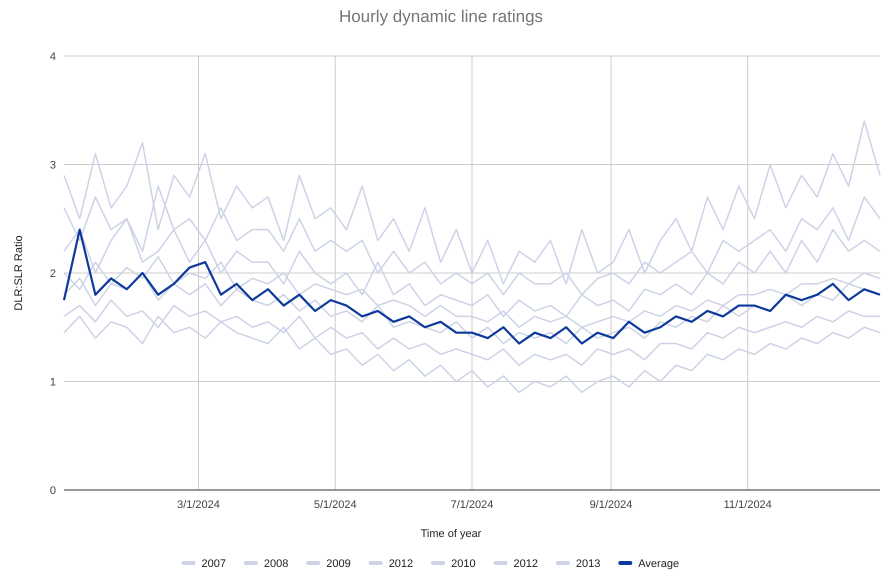 The image size is (882, 573). What do you see at coordinates (53, 490) in the screenshot?
I see `y-tick-label: 0` at bounding box center [53, 490].